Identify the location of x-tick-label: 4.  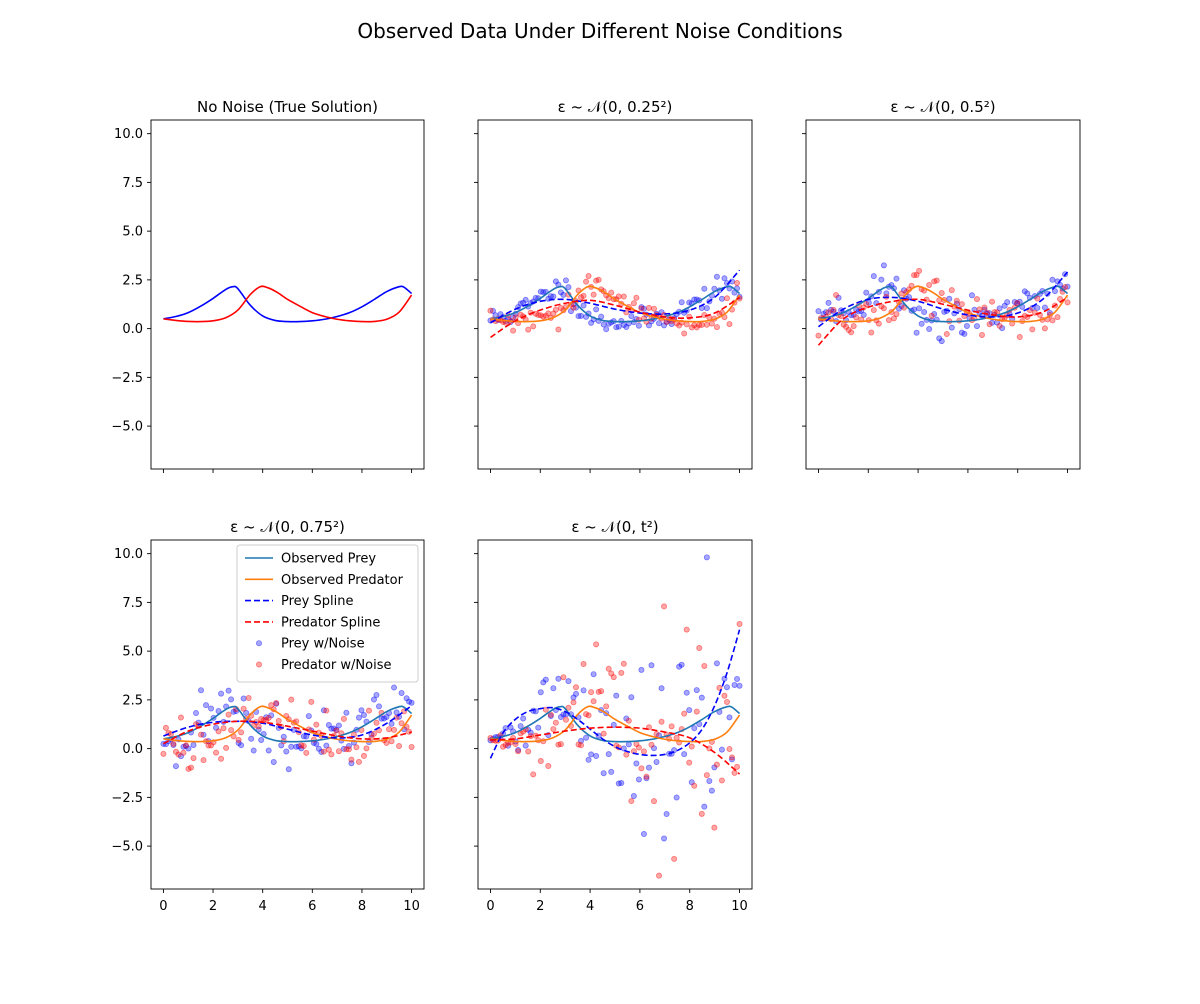
(590, 906).